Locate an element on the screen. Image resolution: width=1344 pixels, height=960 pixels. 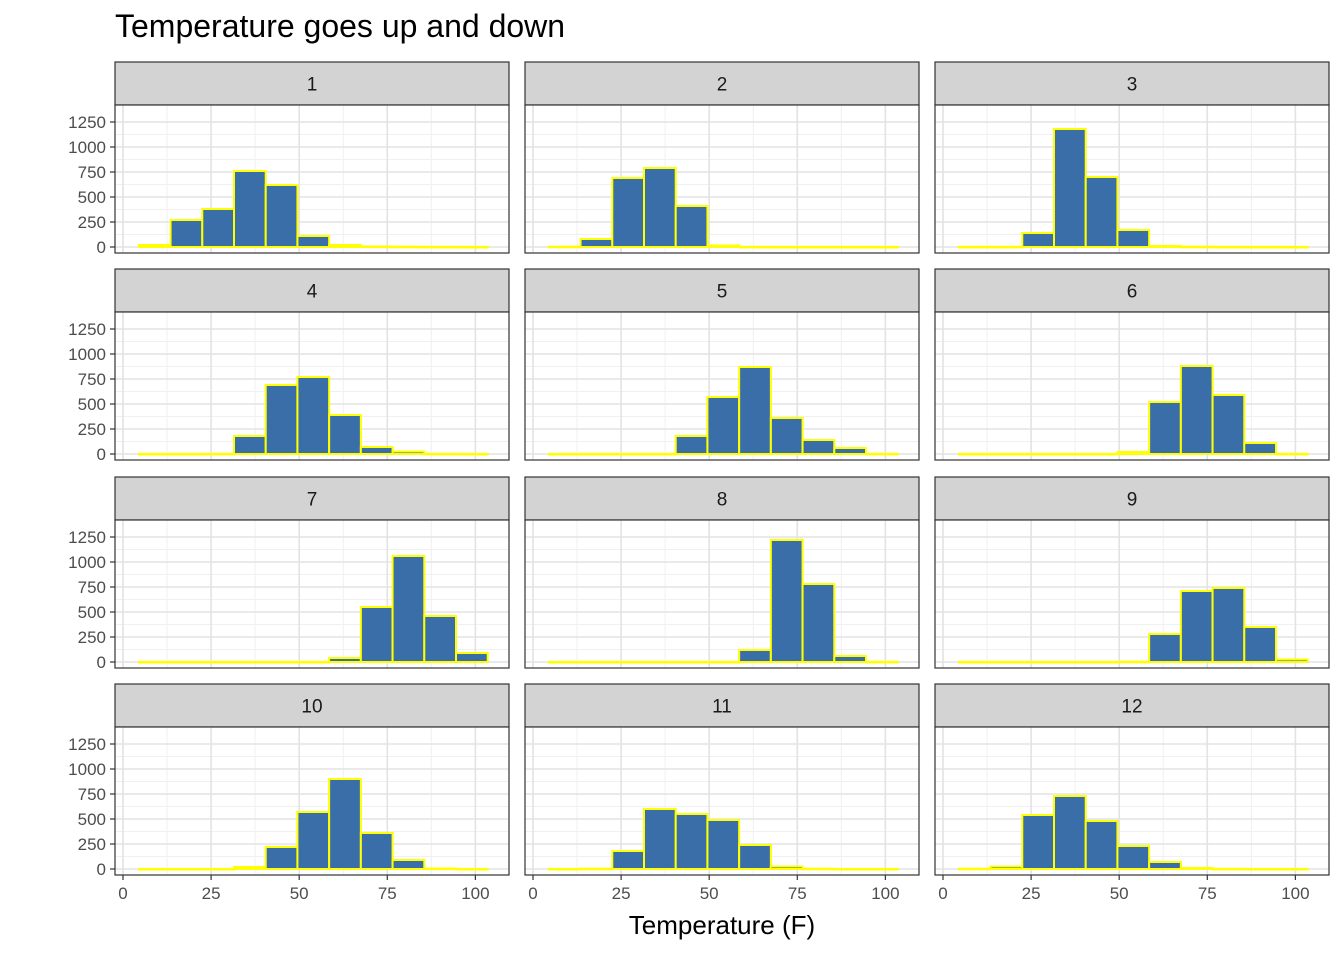
facet-panel-4: 4 0 250 500 750 1000 1250 is located at coordinates (289, 366).